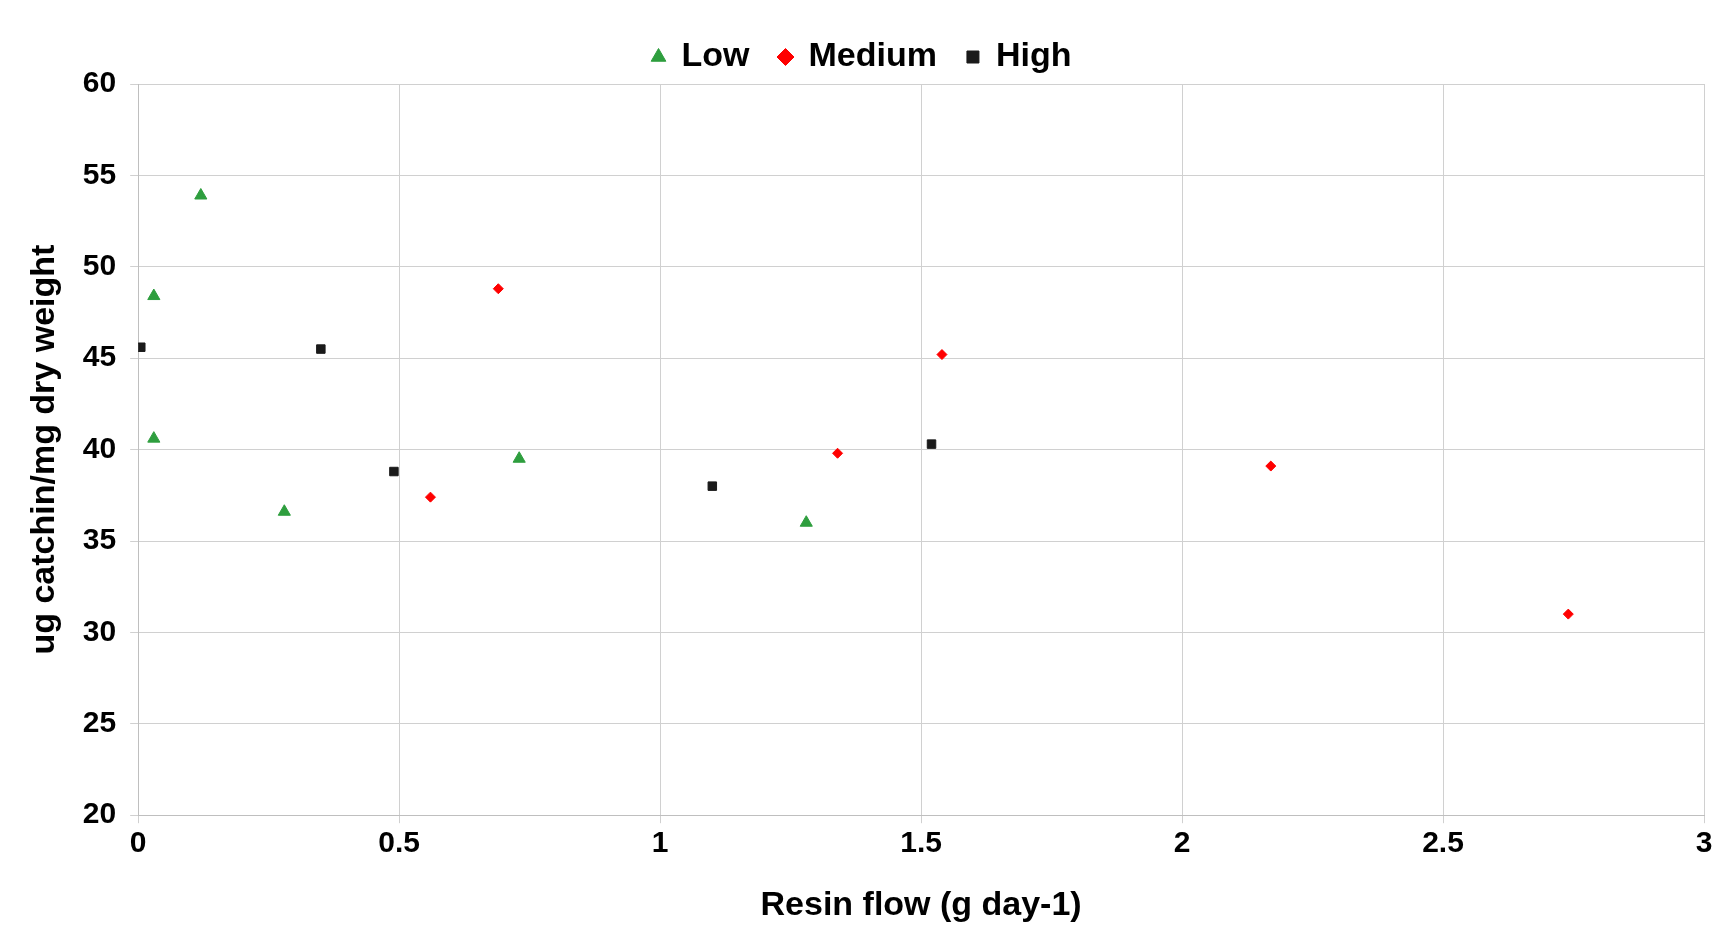 This screenshot has height=950, width=1729. What do you see at coordinates (1443, 842) in the screenshot?
I see `x-tick-label: 2.5` at bounding box center [1443, 842].